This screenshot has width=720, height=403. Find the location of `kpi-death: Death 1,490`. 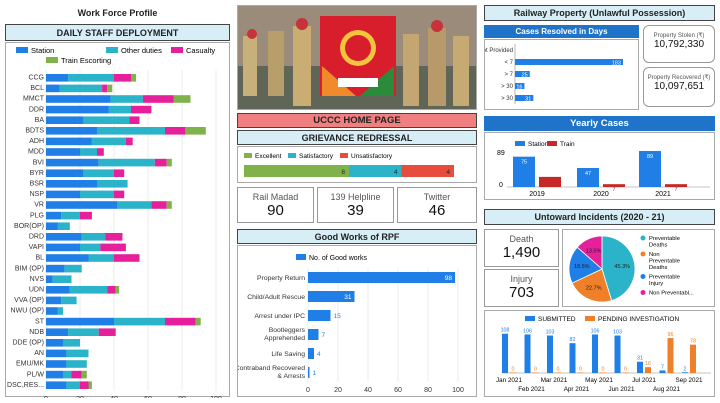

kpi-death: Death 1,490 is located at coordinates (521, 248).